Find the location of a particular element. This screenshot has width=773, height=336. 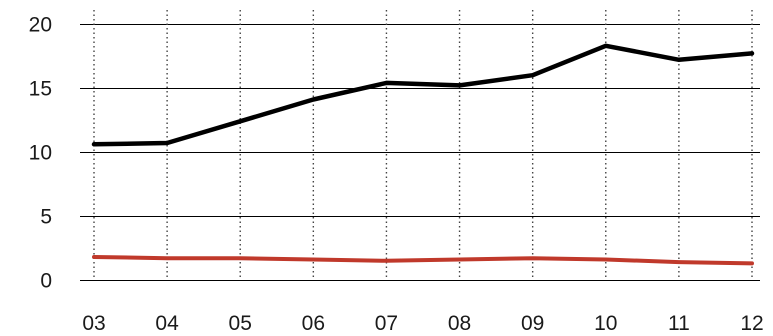

y-axis-tick-labels: 0 5 10 15 20 is located at coordinates (40, 153).